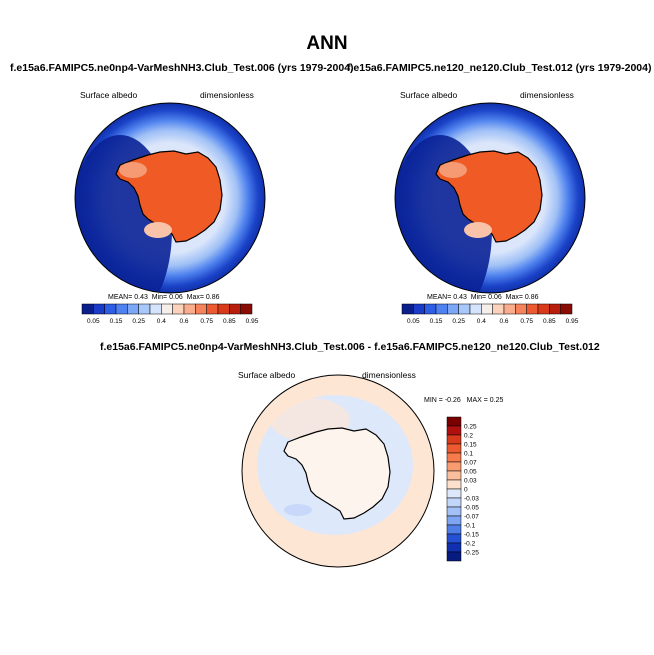 This screenshot has width=654, height=655. I want to click on panel1-stats: MEAN= 0.43 Min= 0.06 Max= 0.86, so click(164, 297).